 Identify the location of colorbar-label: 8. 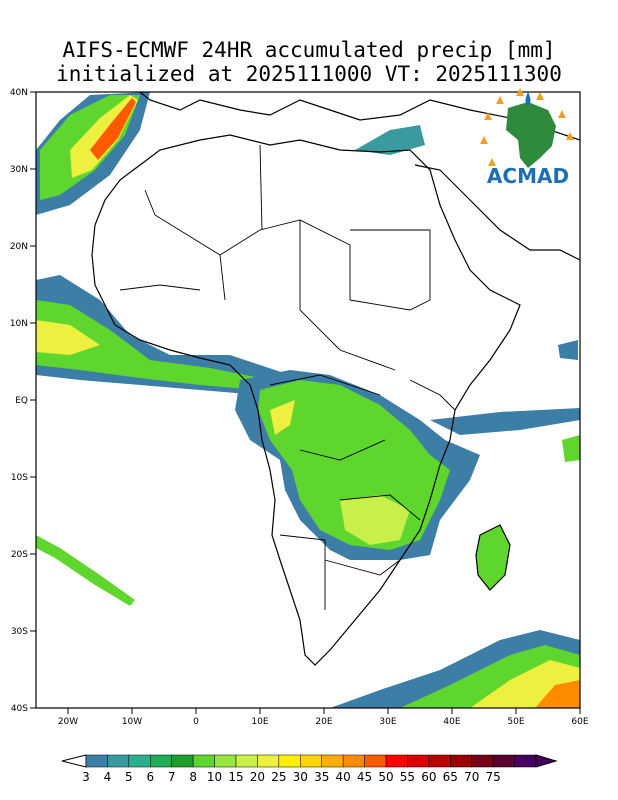
(193, 777).